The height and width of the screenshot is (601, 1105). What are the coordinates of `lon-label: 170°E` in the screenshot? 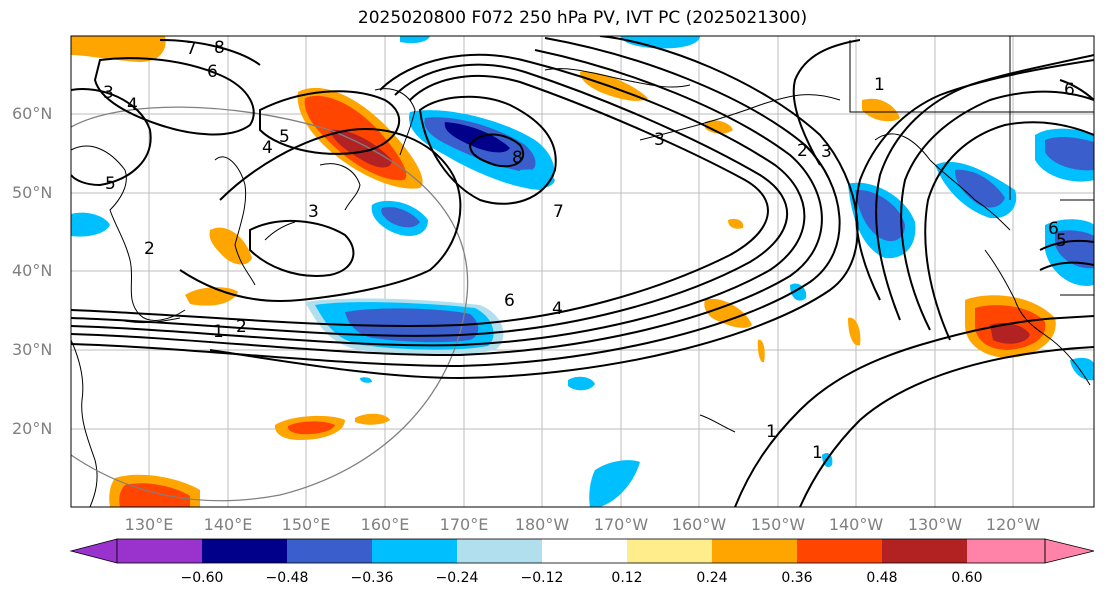 It's located at (464, 524).